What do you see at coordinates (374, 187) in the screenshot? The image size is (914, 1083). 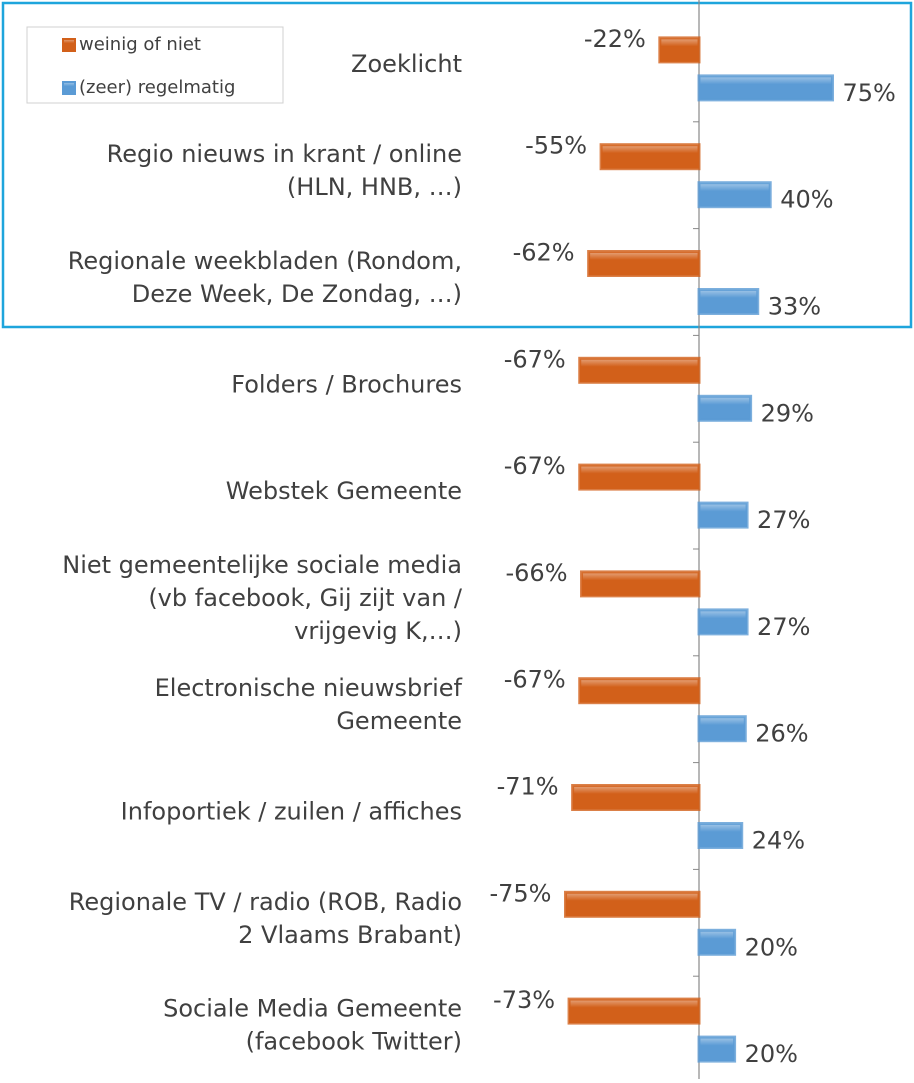 I see `category-label: (HLN, HNB, …)` at bounding box center [374, 187].